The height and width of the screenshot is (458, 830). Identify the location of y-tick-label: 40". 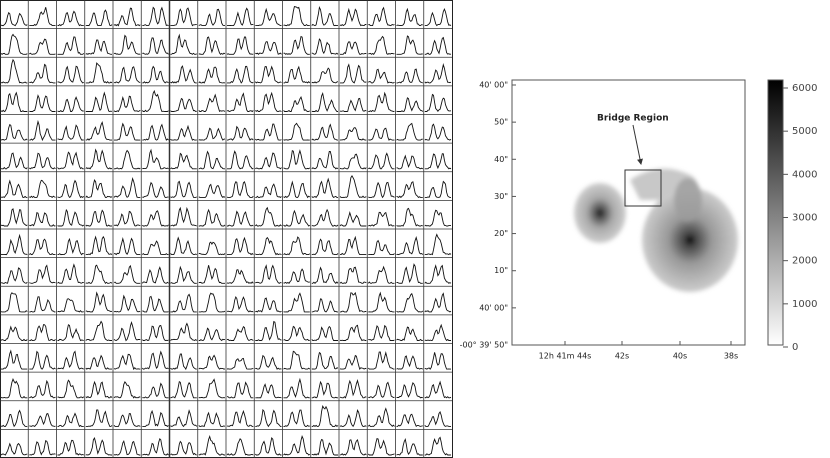
(501, 159).